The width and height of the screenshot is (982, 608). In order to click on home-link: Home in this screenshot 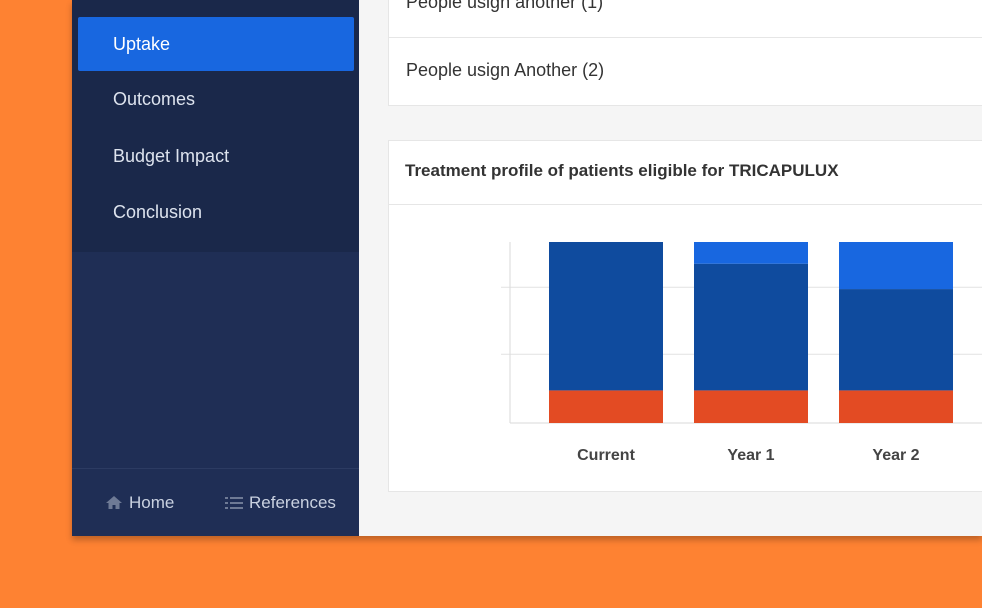, I will do `click(139, 502)`.